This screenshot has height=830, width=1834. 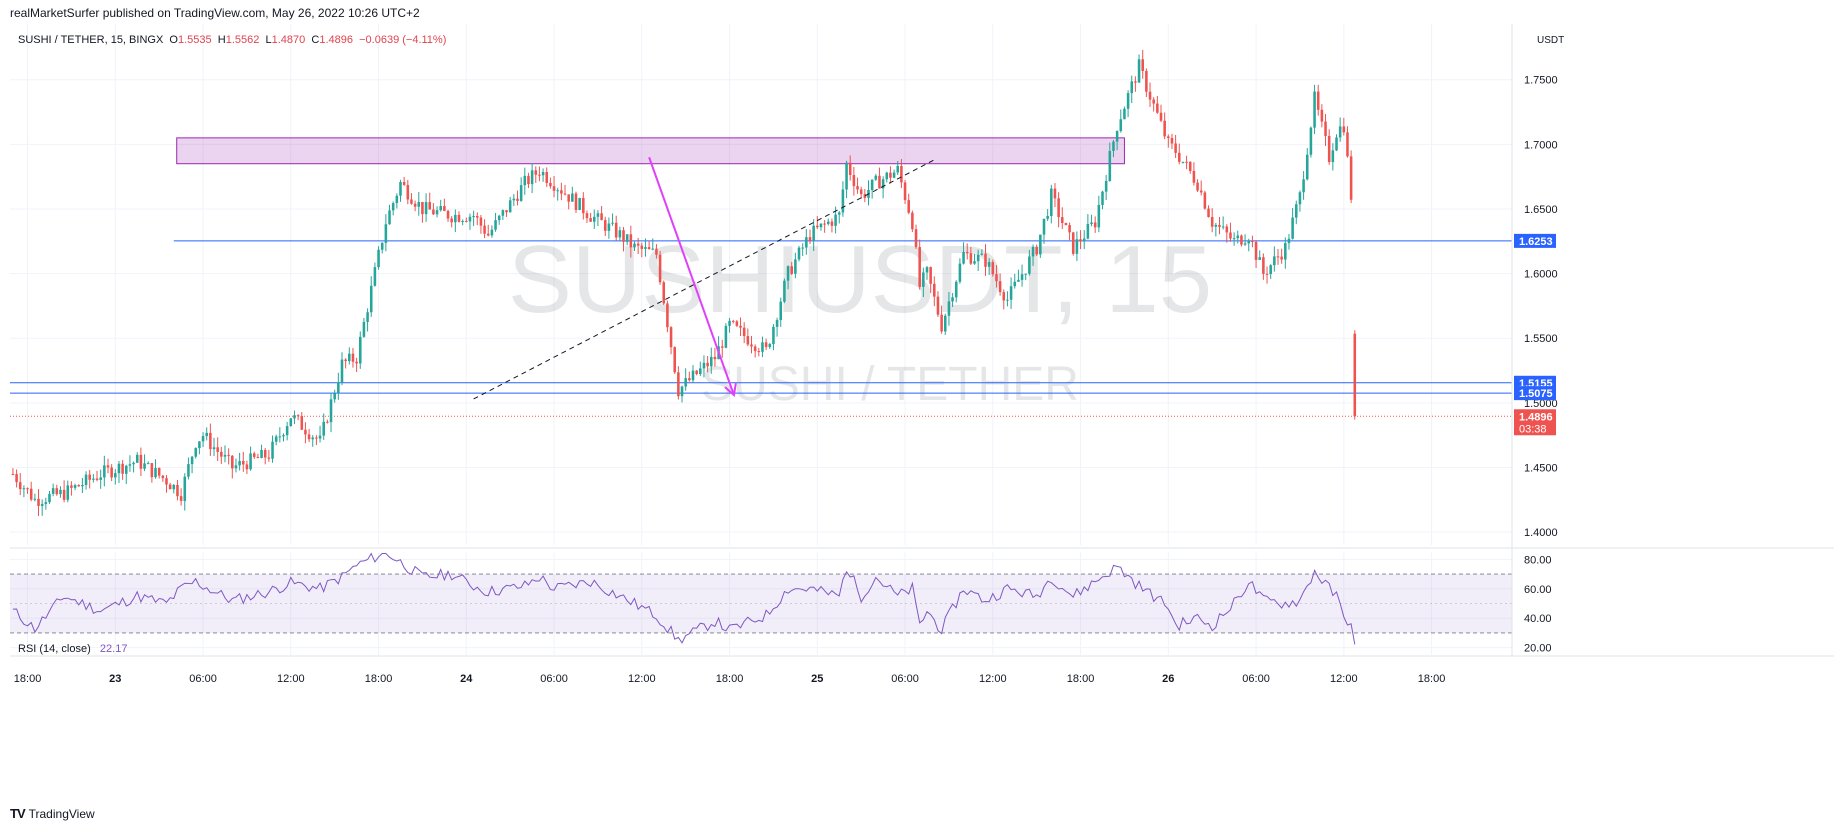 I want to click on time-tick-label: 25, so click(x=817, y=679).